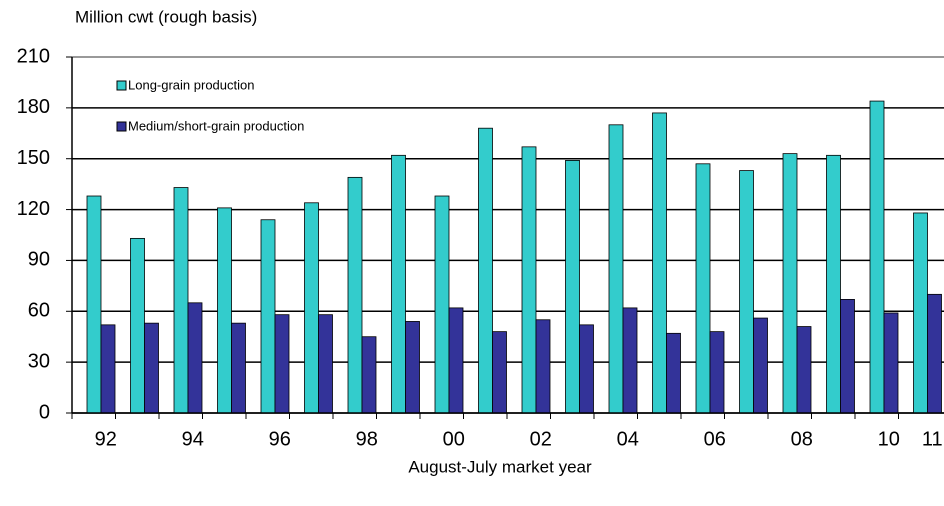 This screenshot has height=506, width=944. Describe the element at coordinates (33, 209) in the screenshot. I see `y-tick-label: 120` at that location.